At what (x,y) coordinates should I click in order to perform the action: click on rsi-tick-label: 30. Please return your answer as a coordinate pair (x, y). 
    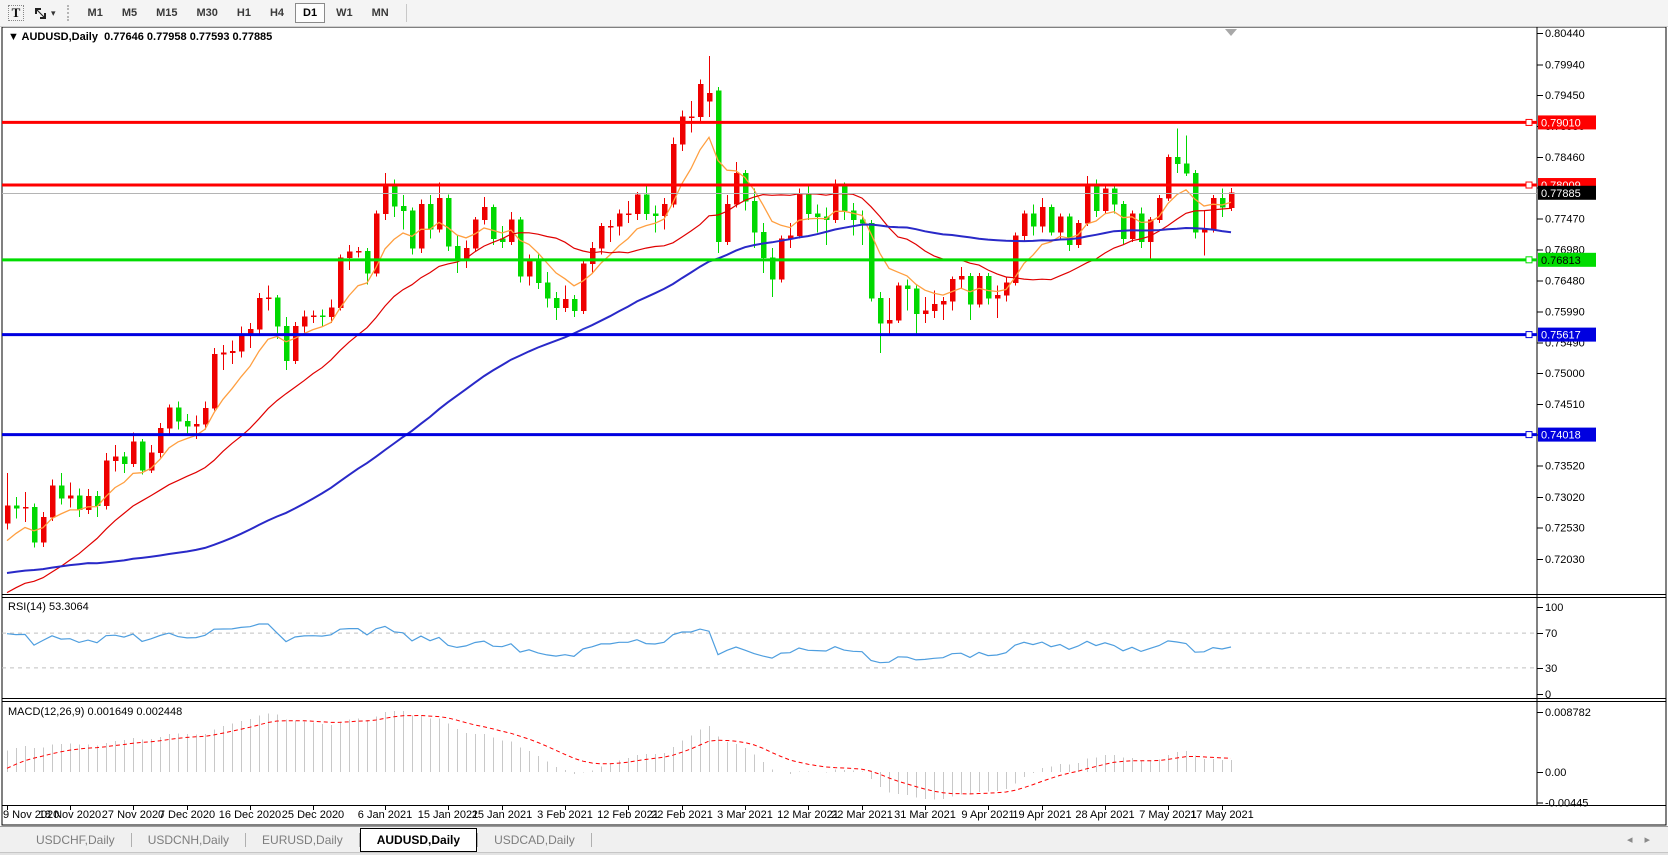
    Looking at the image, I should click on (1551, 669).